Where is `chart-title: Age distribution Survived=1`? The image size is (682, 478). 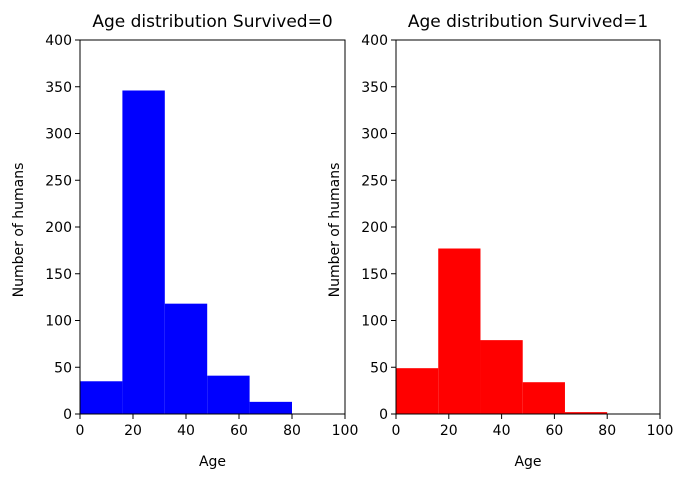 chart-title: Age distribution Survived=1 is located at coordinates (528, 22).